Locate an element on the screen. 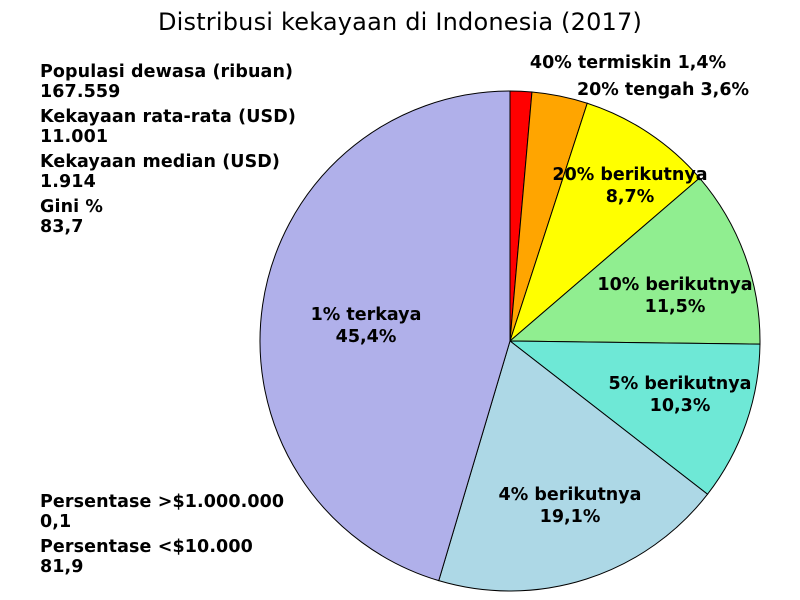 Image resolution: width=800 pixels, height=600 pixels. chart-title: Distribusi kekayaan di Indonesia (2017) is located at coordinates (400, 22).